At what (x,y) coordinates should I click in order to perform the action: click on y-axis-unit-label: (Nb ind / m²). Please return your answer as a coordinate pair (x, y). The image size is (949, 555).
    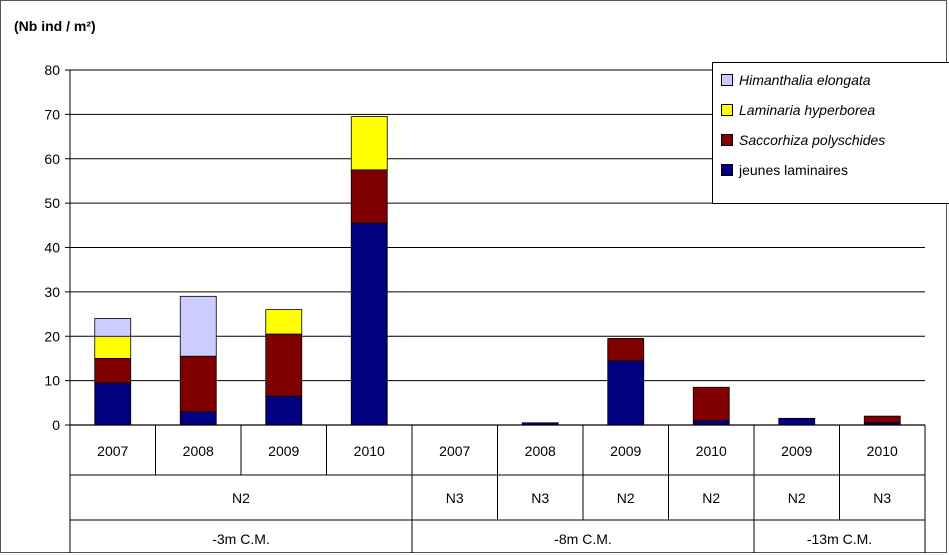
    Looking at the image, I should click on (55, 26).